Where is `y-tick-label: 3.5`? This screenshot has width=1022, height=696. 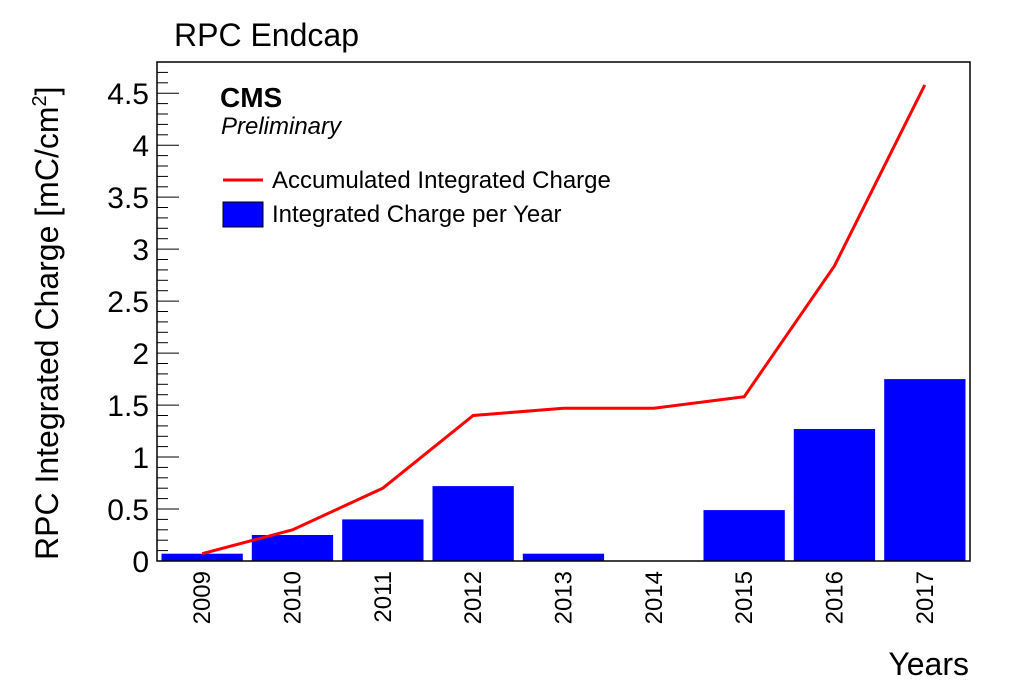 y-tick-label: 3.5 is located at coordinates (128, 198).